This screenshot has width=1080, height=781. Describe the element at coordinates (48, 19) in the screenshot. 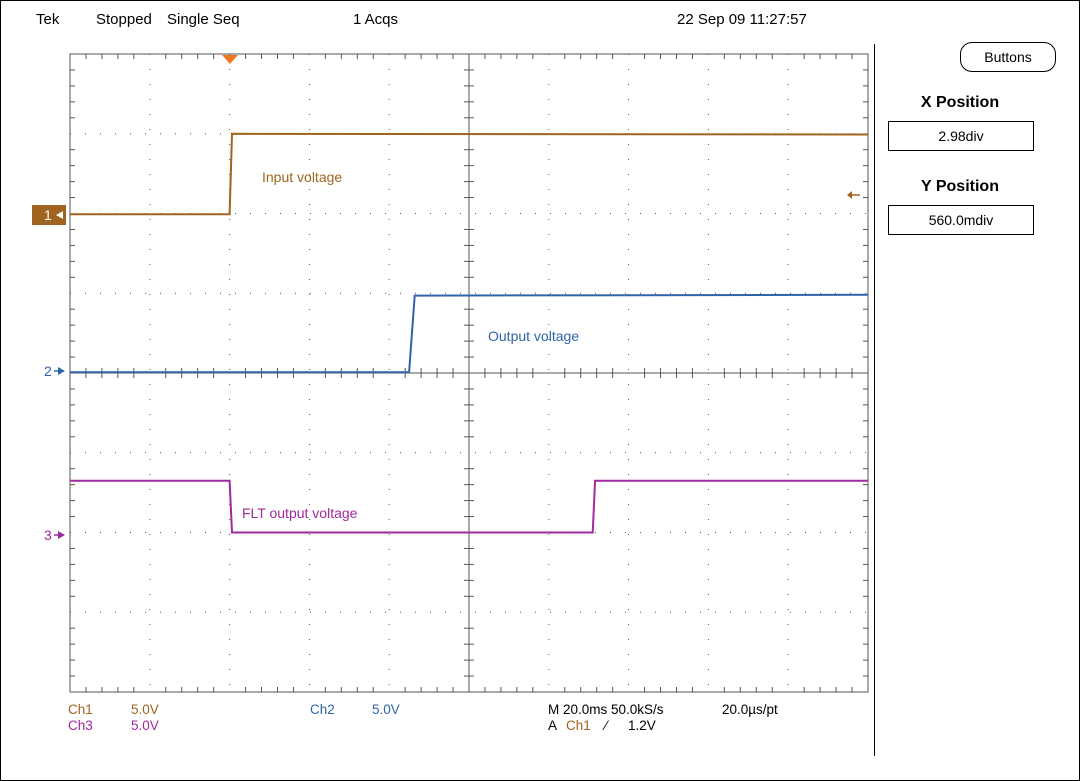

I see `brand-label: Tek` at that location.